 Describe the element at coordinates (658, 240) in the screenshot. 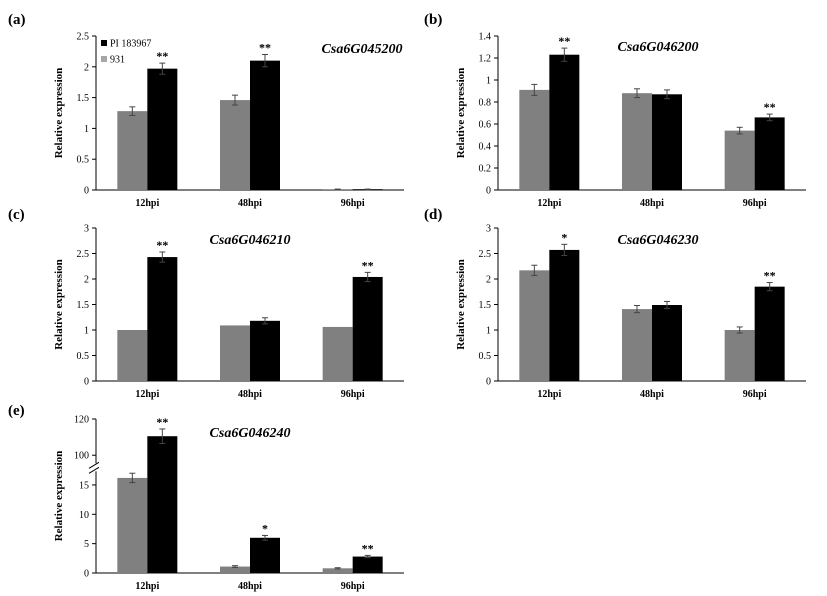

I see `chart-title: Csa6G046230` at that location.